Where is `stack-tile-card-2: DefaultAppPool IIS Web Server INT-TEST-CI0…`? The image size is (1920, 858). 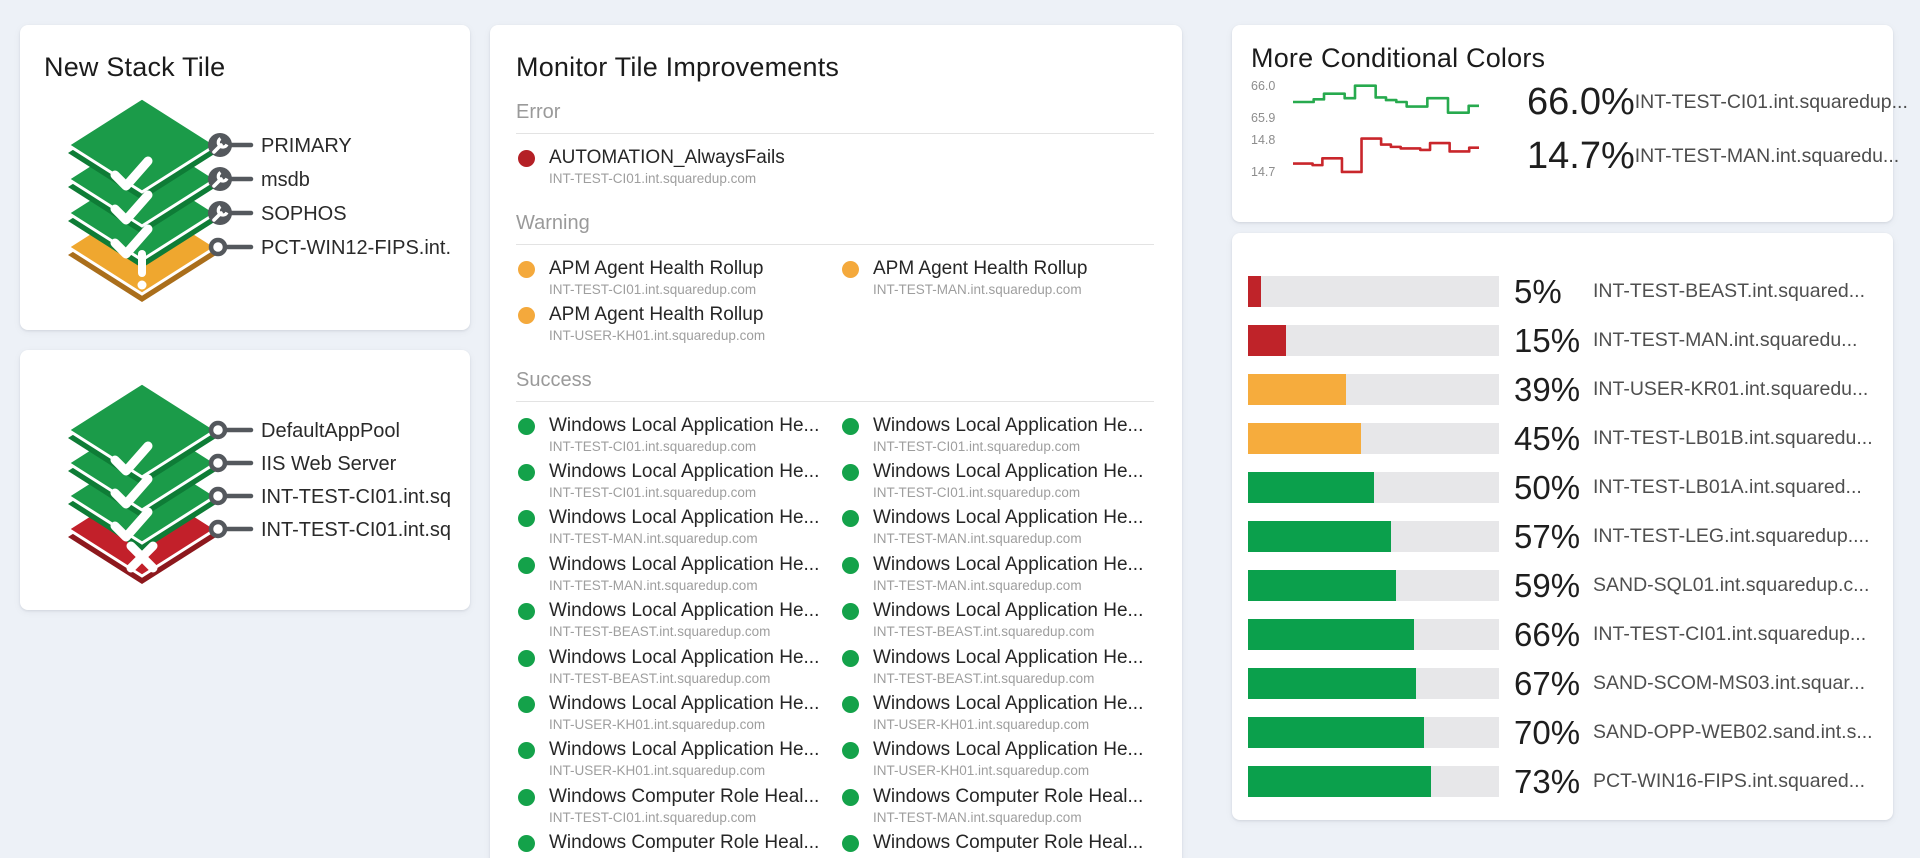
stack-tile-card-2: DefaultAppPool IIS Web Server INT-TEST-CI0… is located at coordinates (245, 480).